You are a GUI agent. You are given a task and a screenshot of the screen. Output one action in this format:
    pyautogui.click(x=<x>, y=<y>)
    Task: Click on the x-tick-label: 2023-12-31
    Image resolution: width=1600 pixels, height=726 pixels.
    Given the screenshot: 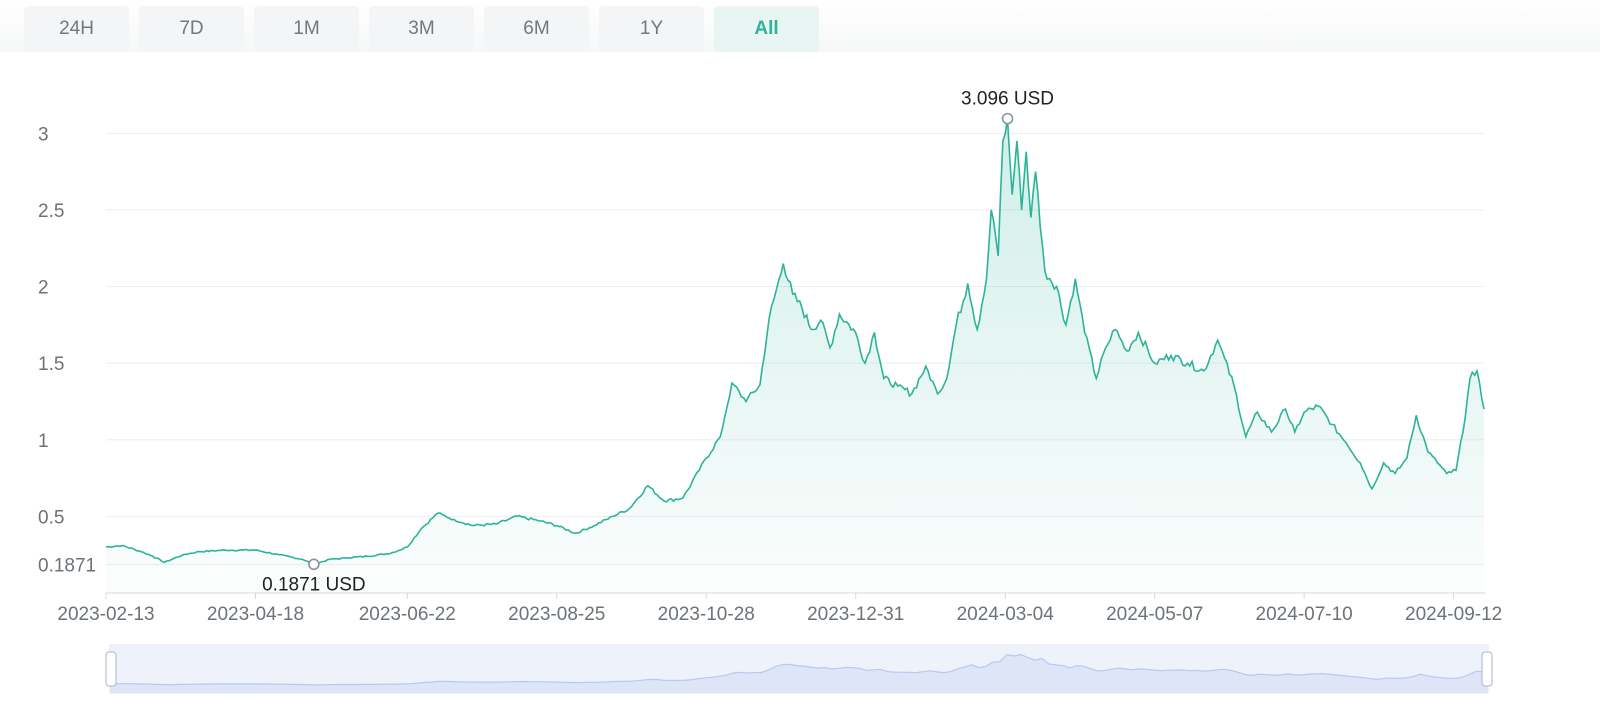 What is the action you would take?
    pyautogui.click(x=855, y=614)
    